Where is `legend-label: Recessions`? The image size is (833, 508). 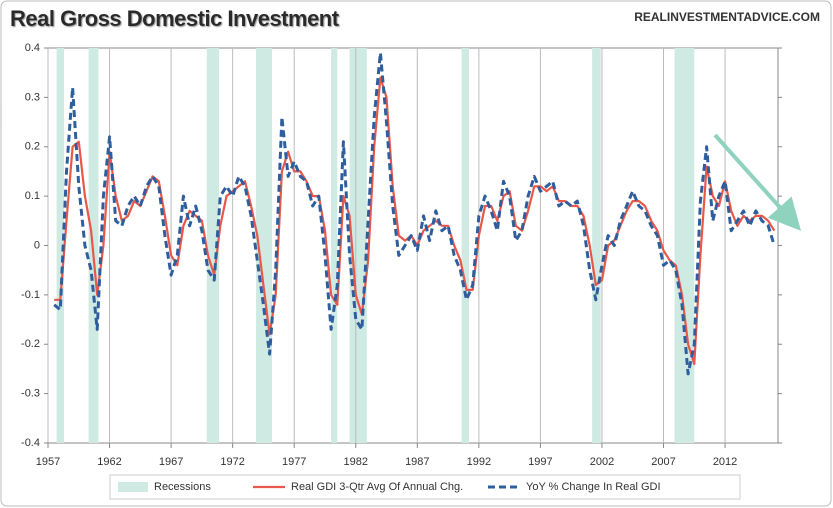
legend-label: Recessions is located at coordinates (182, 487).